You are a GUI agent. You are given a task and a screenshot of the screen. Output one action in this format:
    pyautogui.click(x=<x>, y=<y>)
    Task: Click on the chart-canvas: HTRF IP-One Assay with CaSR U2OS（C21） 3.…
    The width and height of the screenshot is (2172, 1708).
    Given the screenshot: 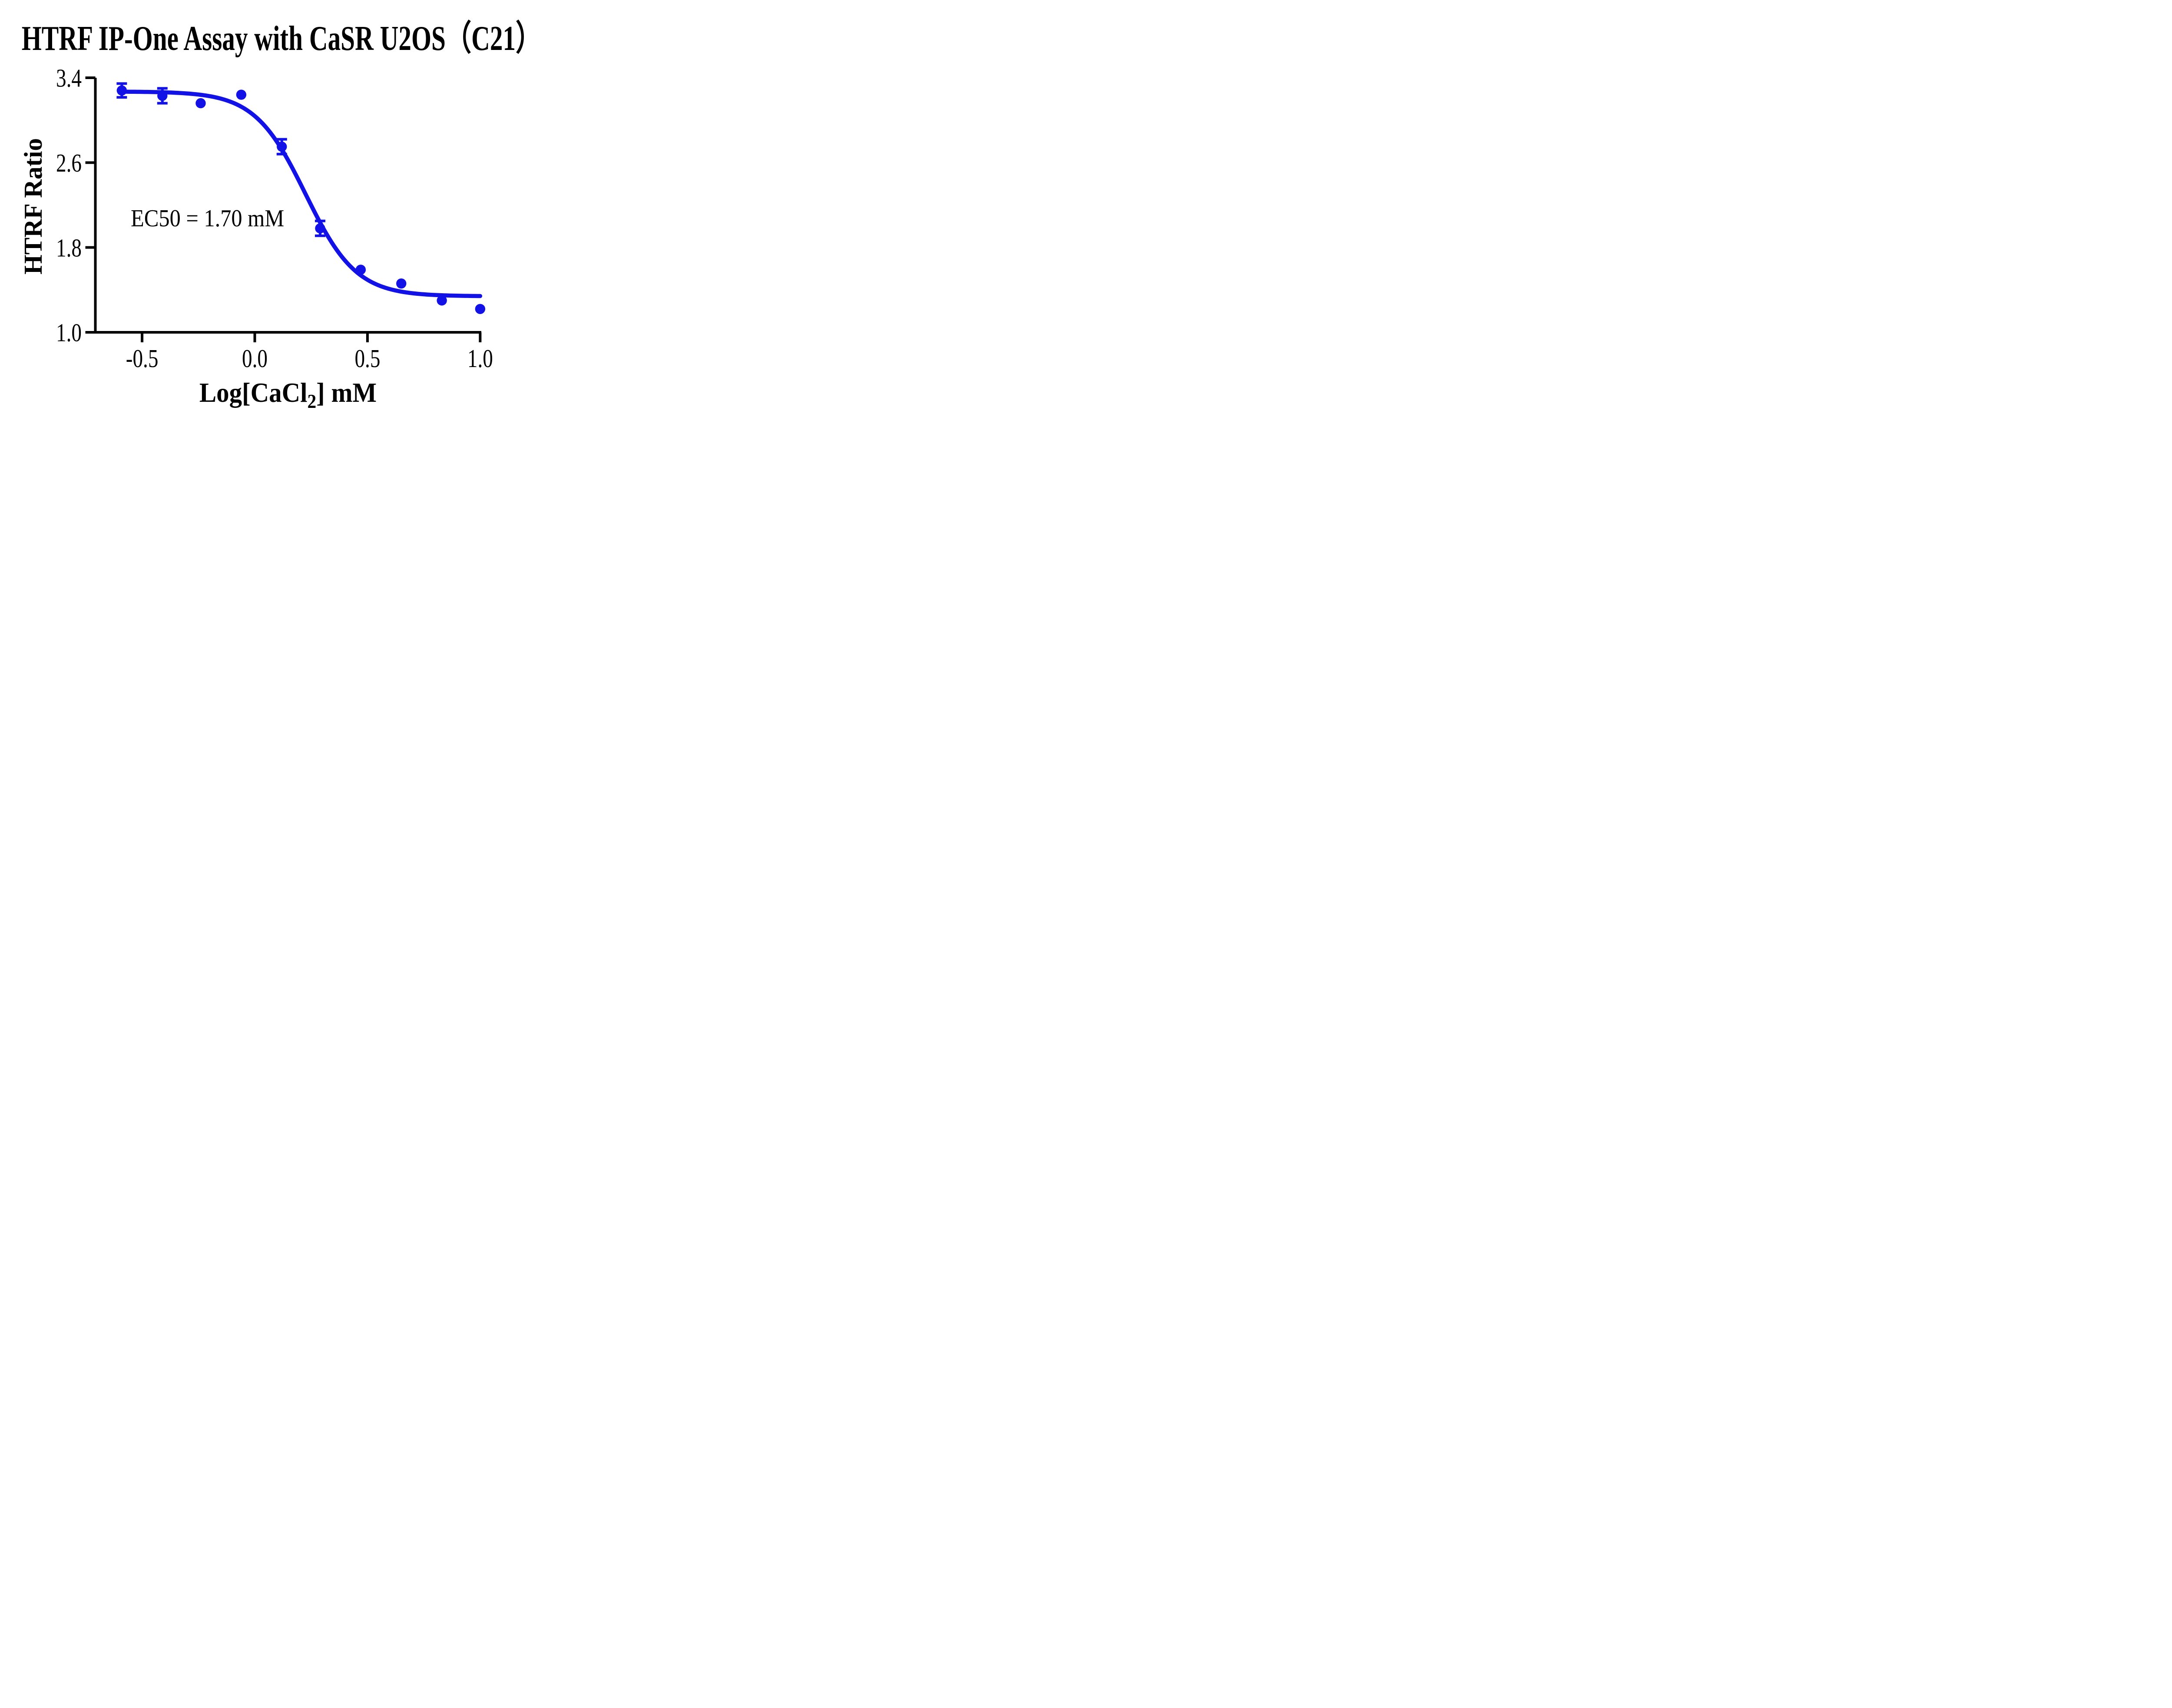 What is the action you would take?
    pyautogui.click(x=280, y=216)
    